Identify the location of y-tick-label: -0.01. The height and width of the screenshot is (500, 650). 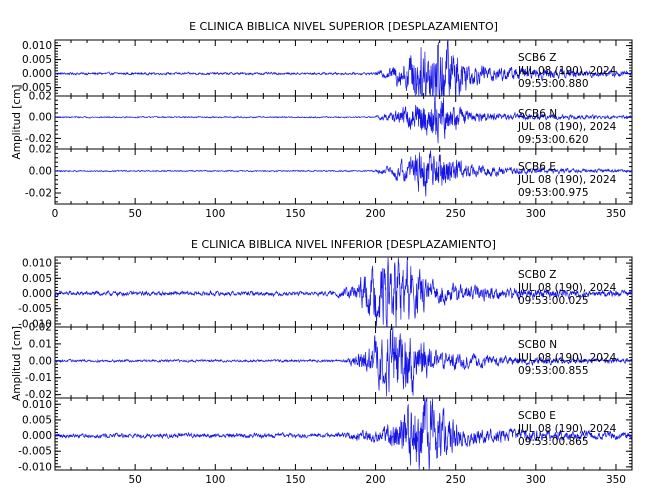
(38, 378).